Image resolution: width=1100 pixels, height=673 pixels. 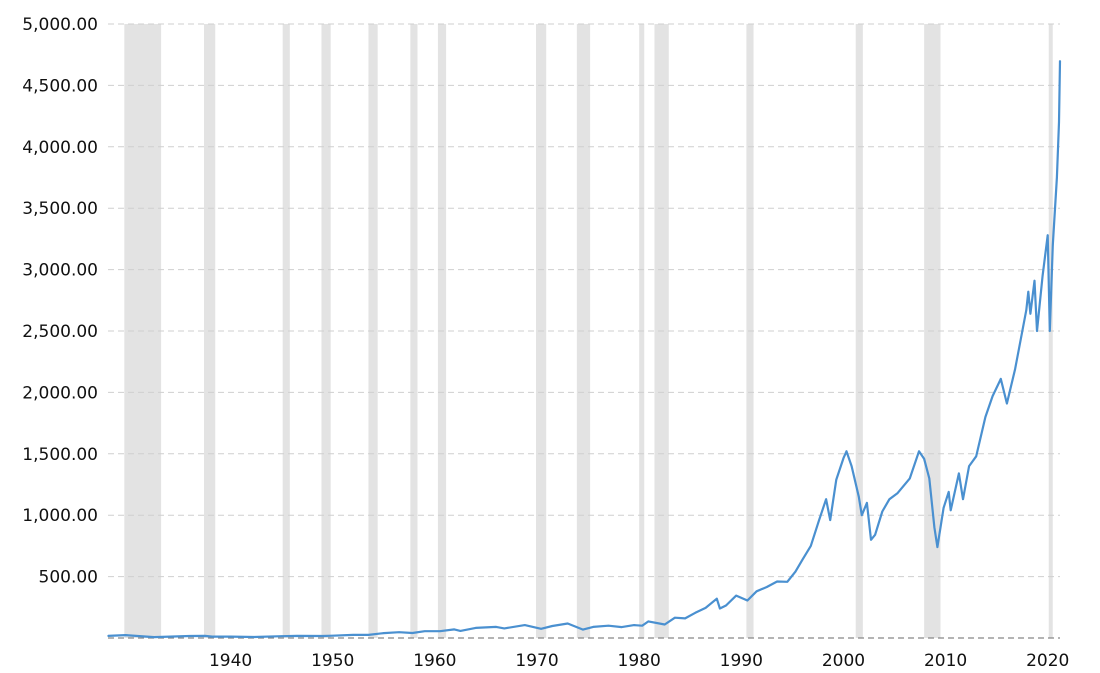 What do you see at coordinates (60, 332) in the screenshot?
I see `y-tick-label: 2,500.00` at bounding box center [60, 332].